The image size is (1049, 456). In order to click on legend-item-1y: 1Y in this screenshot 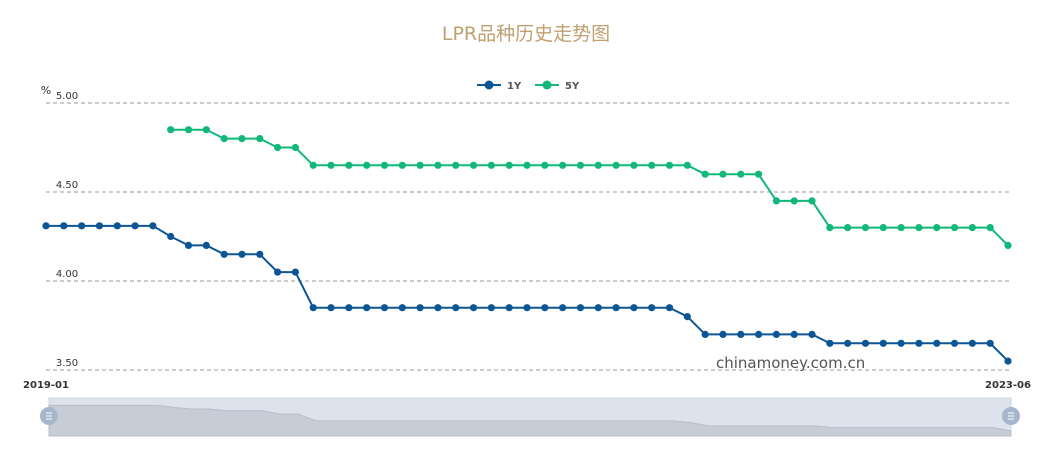, I will do `click(499, 86)`.